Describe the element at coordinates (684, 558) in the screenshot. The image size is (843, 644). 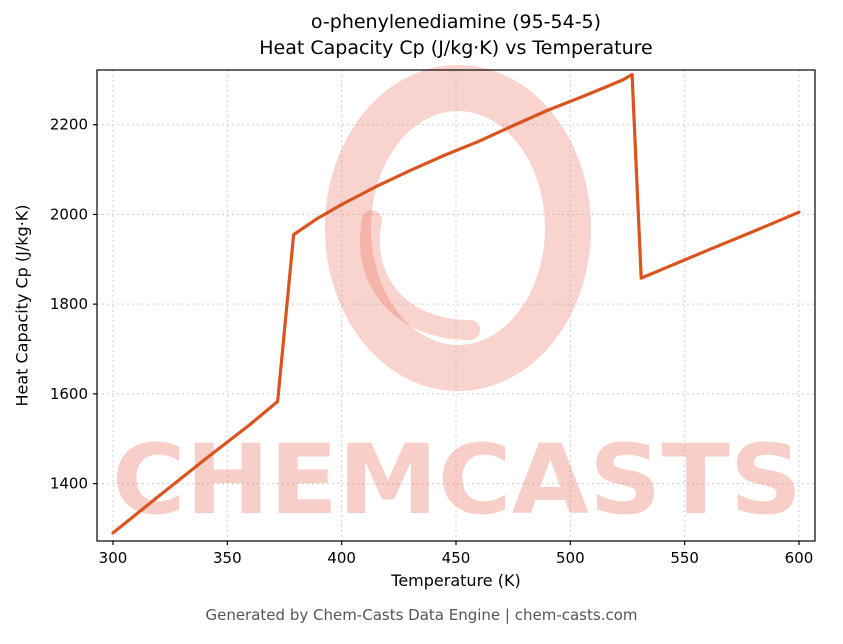
I see `x-tick-label: 550` at that location.